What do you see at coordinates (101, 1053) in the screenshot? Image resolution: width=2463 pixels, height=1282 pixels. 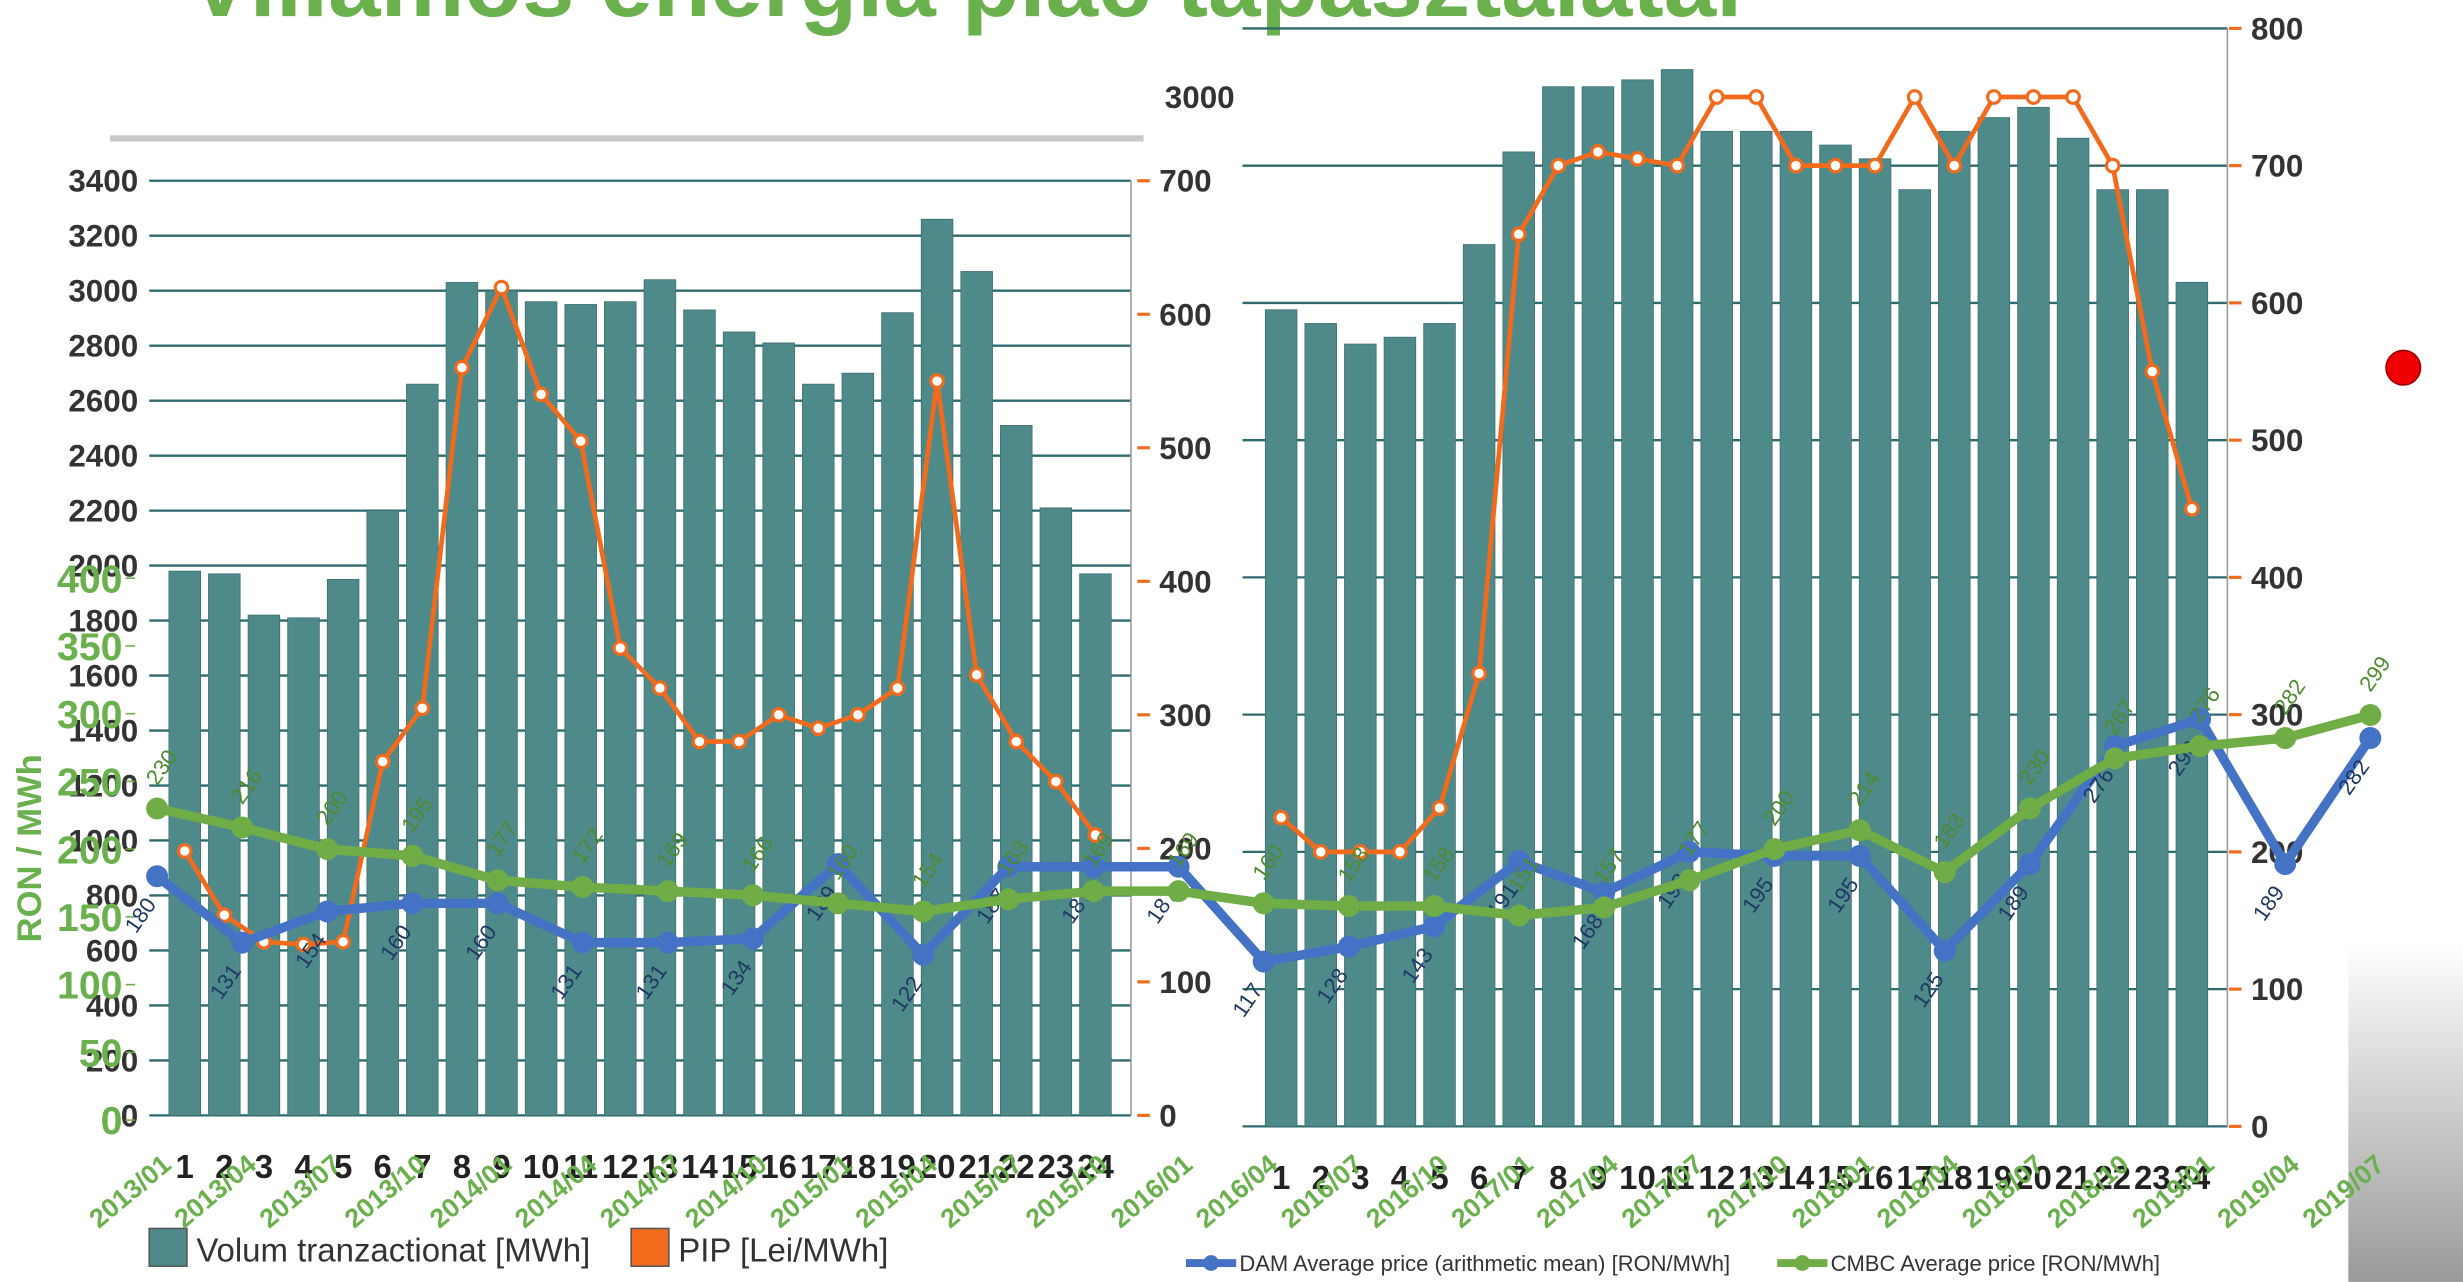 I see `y-tick-label: 50` at bounding box center [101, 1053].